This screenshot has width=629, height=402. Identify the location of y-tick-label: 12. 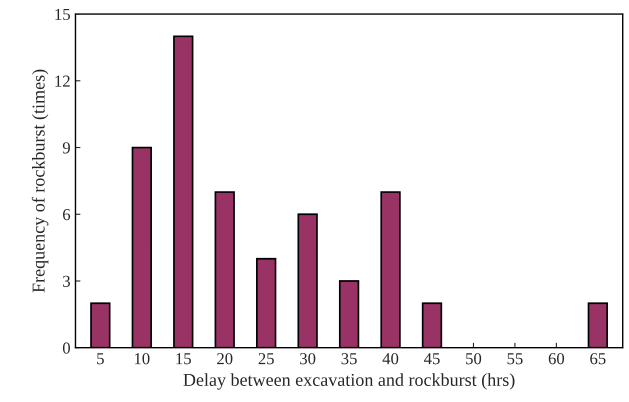
(62, 81).